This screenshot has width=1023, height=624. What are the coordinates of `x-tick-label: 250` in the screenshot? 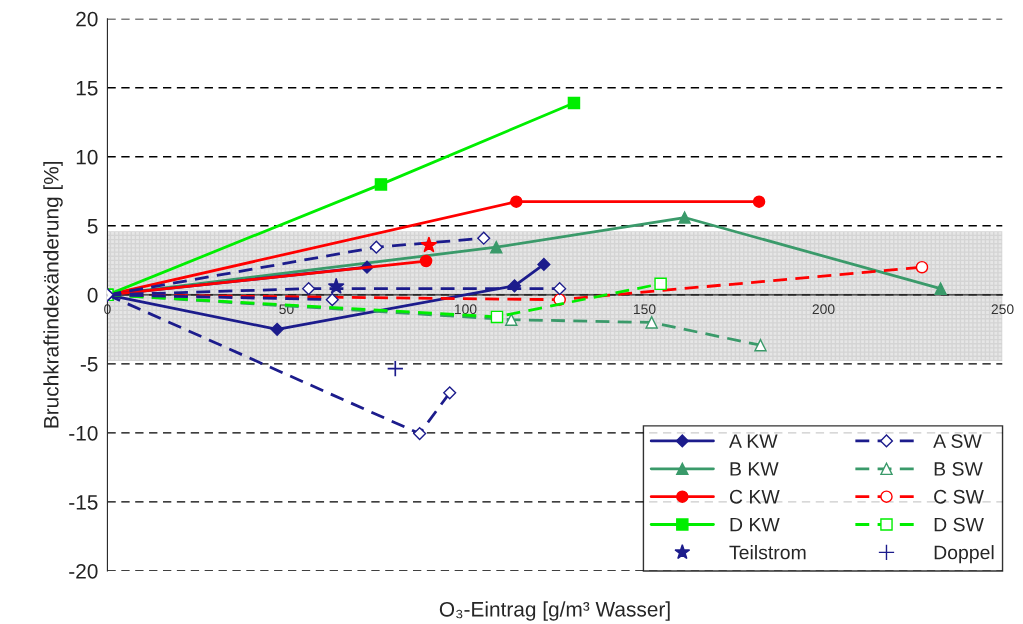 It's located at (1002, 309).